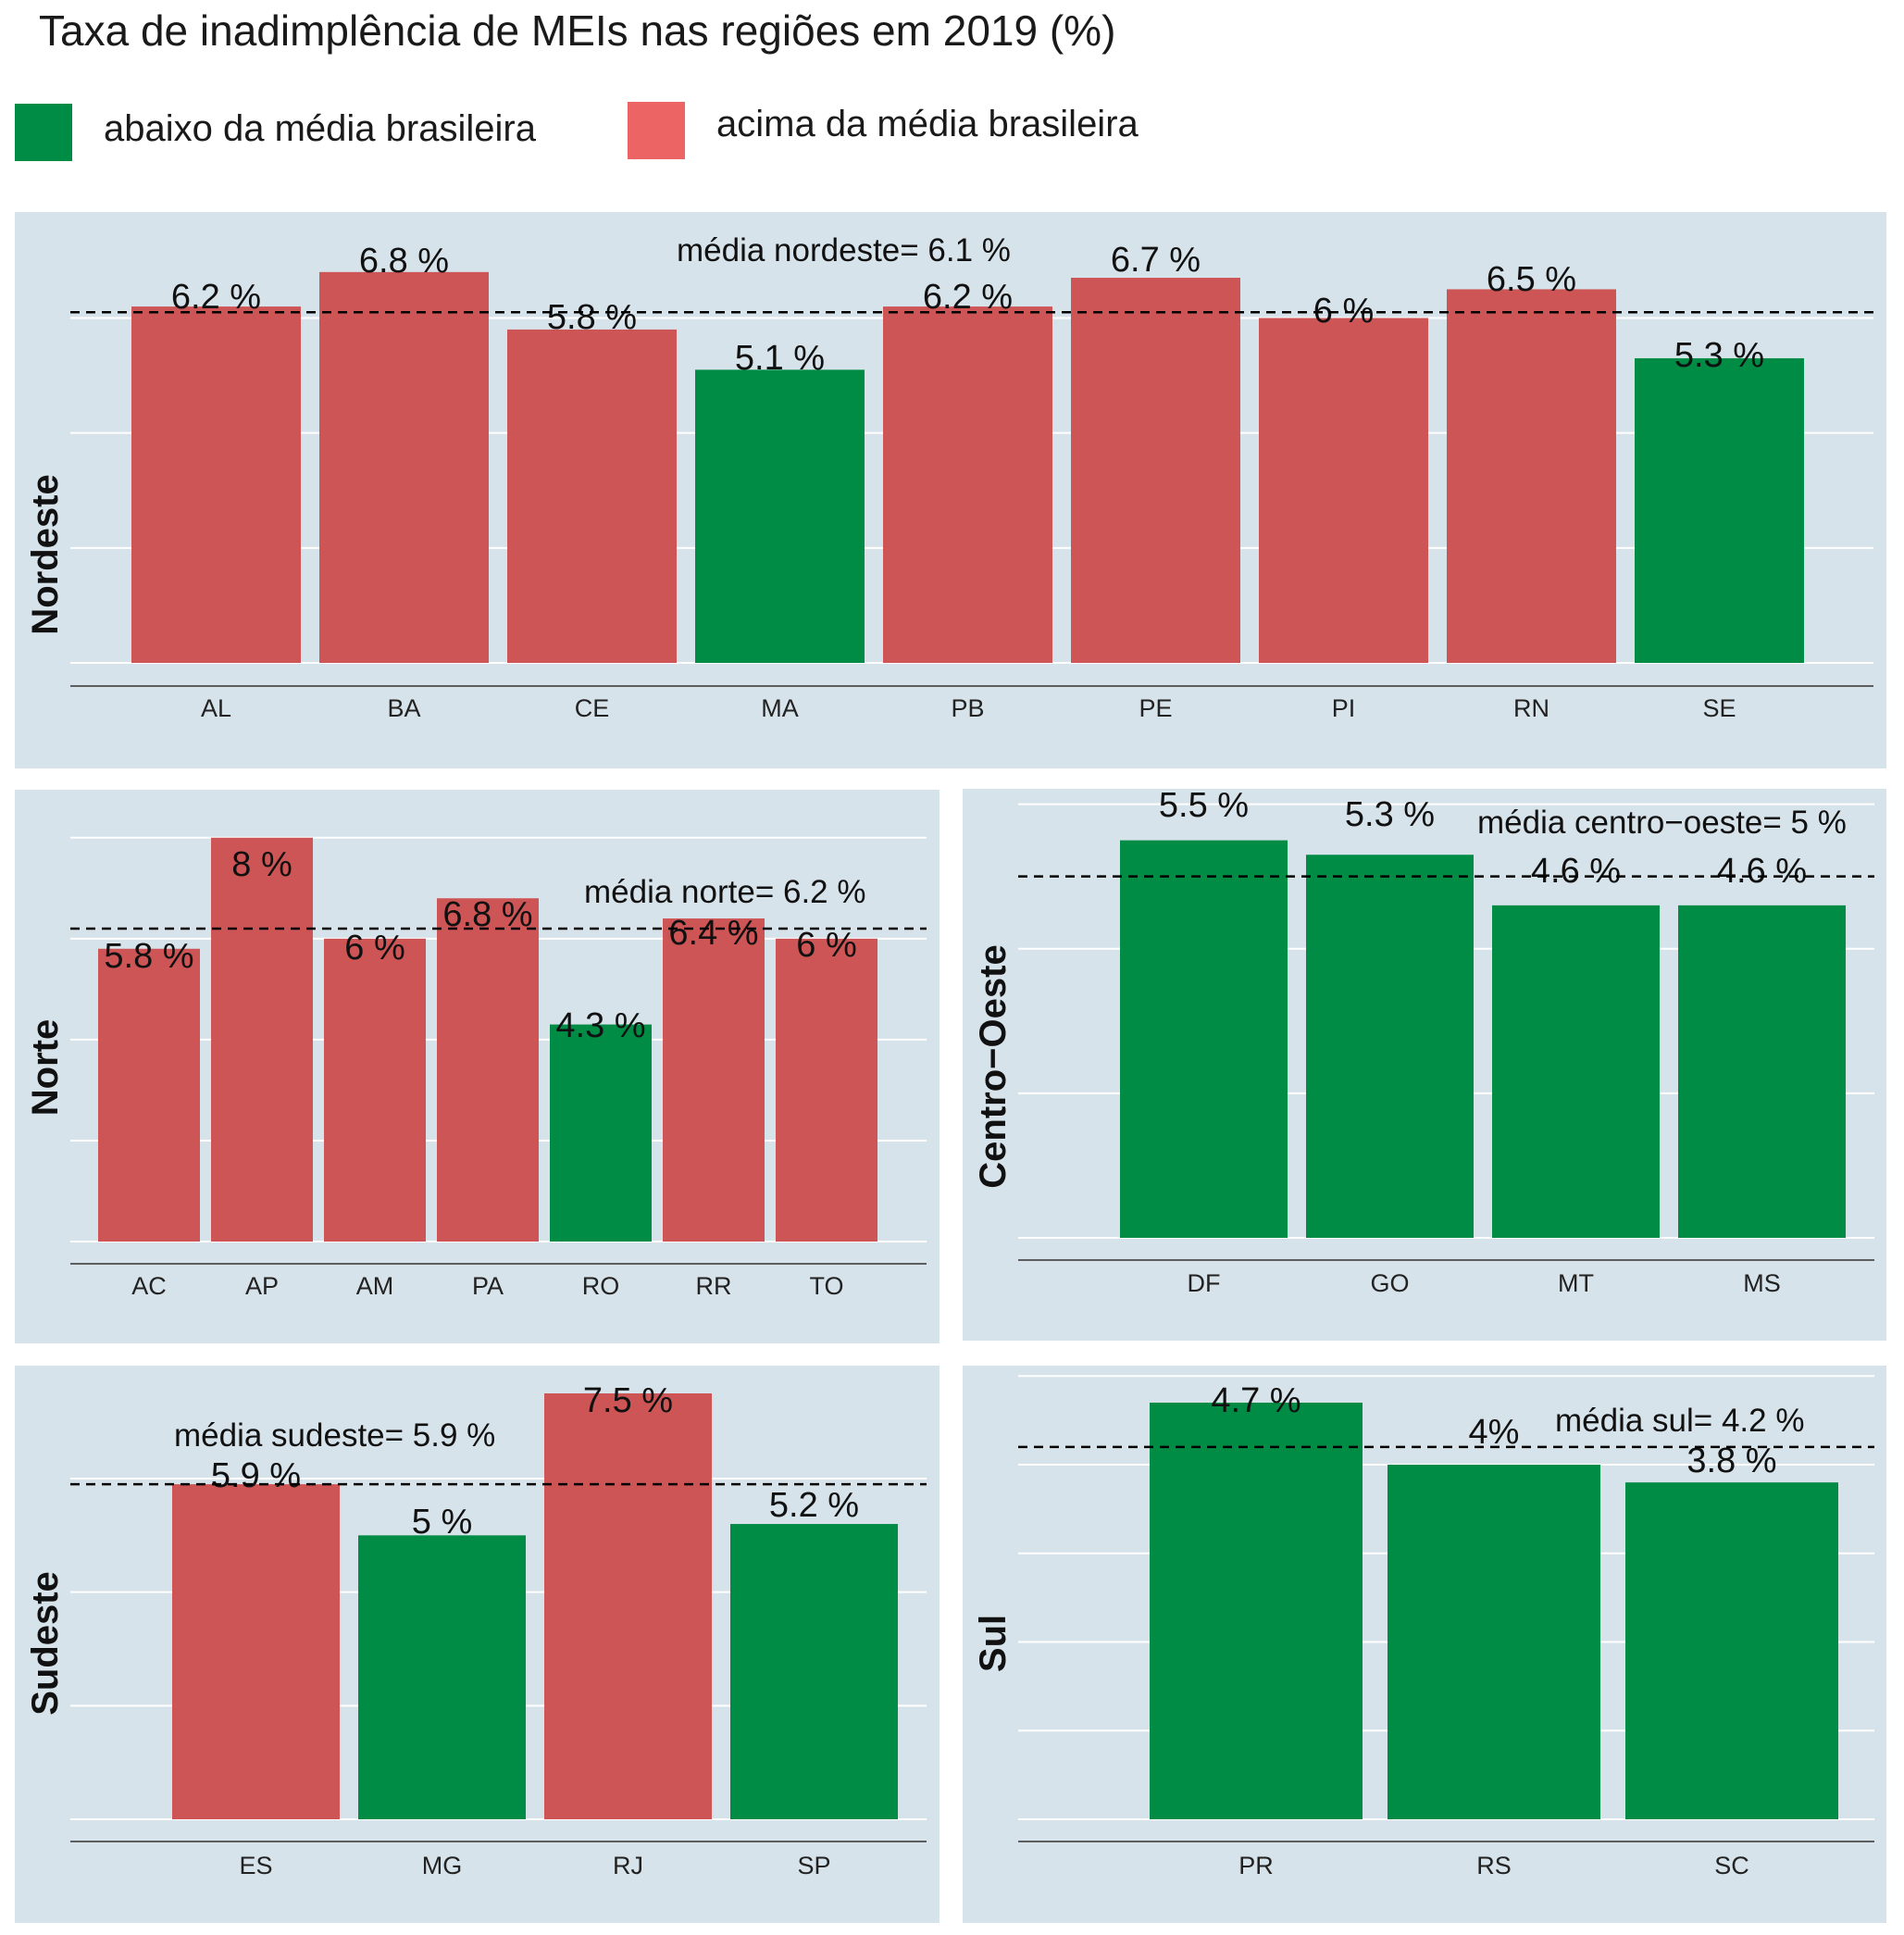  What do you see at coordinates (1256, 1611) in the screenshot?
I see `bar-pr` at bounding box center [1256, 1611].